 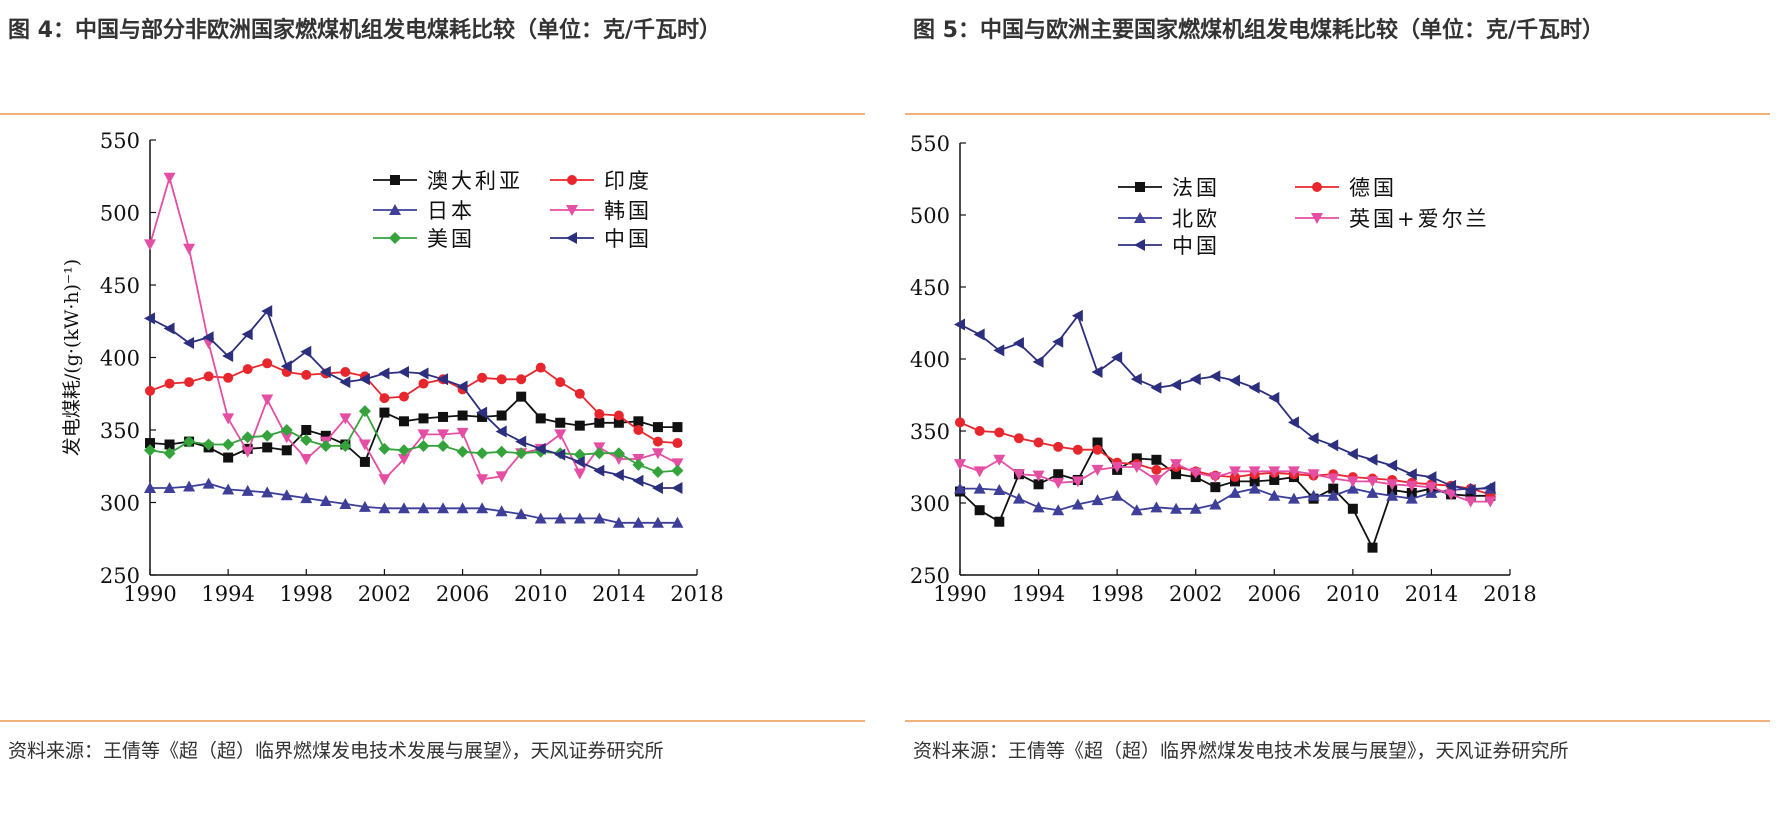 What do you see at coordinates (1167, 246) in the screenshot?
I see `legend-item: 中国` at bounding box center [1167, 246].